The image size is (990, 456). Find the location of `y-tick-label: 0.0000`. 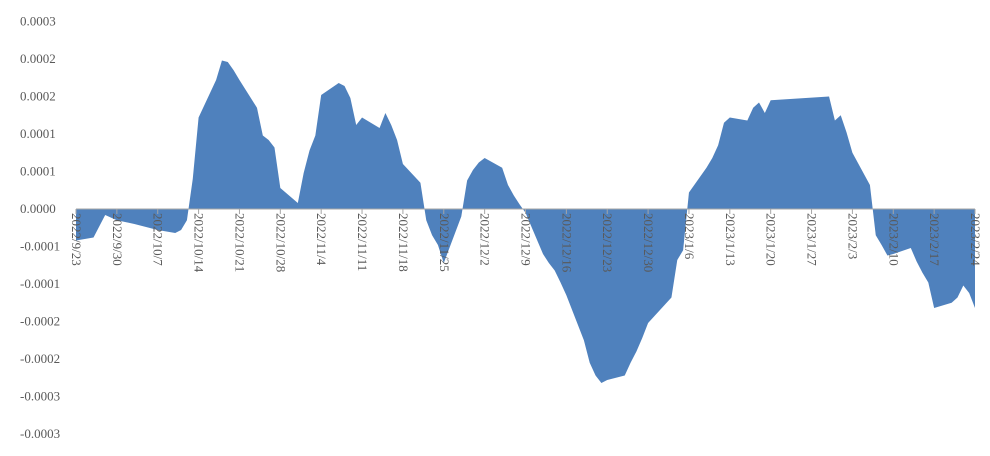

y-tick-label: 0.0000 is located at coordinates (38, 208).